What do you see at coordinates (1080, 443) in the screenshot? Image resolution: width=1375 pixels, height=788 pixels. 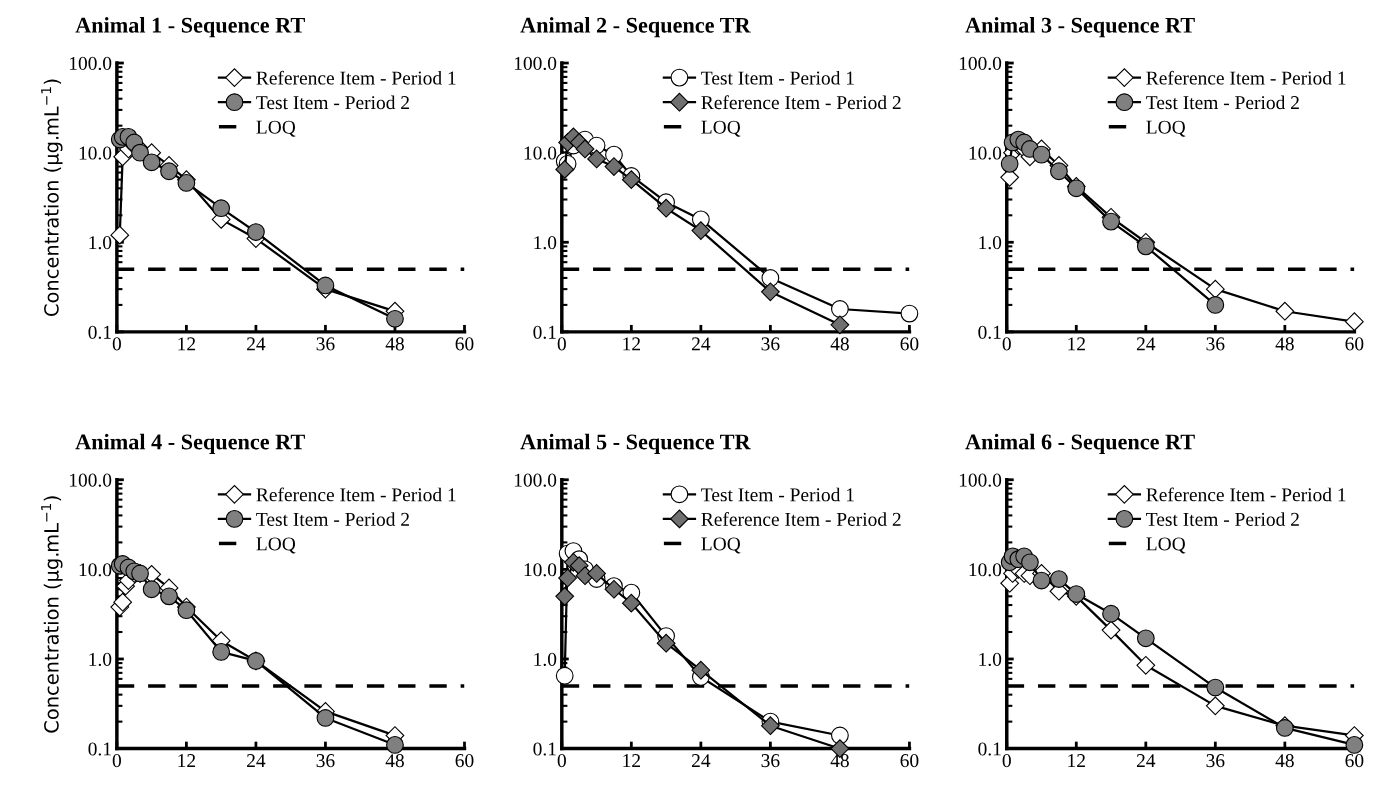 I see `chart-title: Animal 6 - Sequence RT` at bounding box center [1080, 443].